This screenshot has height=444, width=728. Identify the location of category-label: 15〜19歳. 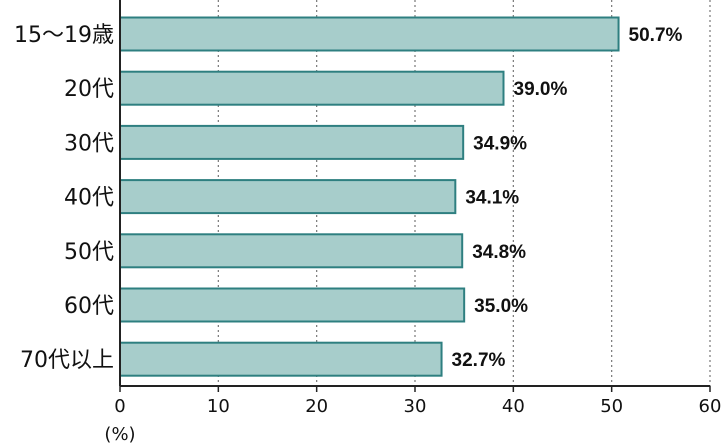
(64, 35).